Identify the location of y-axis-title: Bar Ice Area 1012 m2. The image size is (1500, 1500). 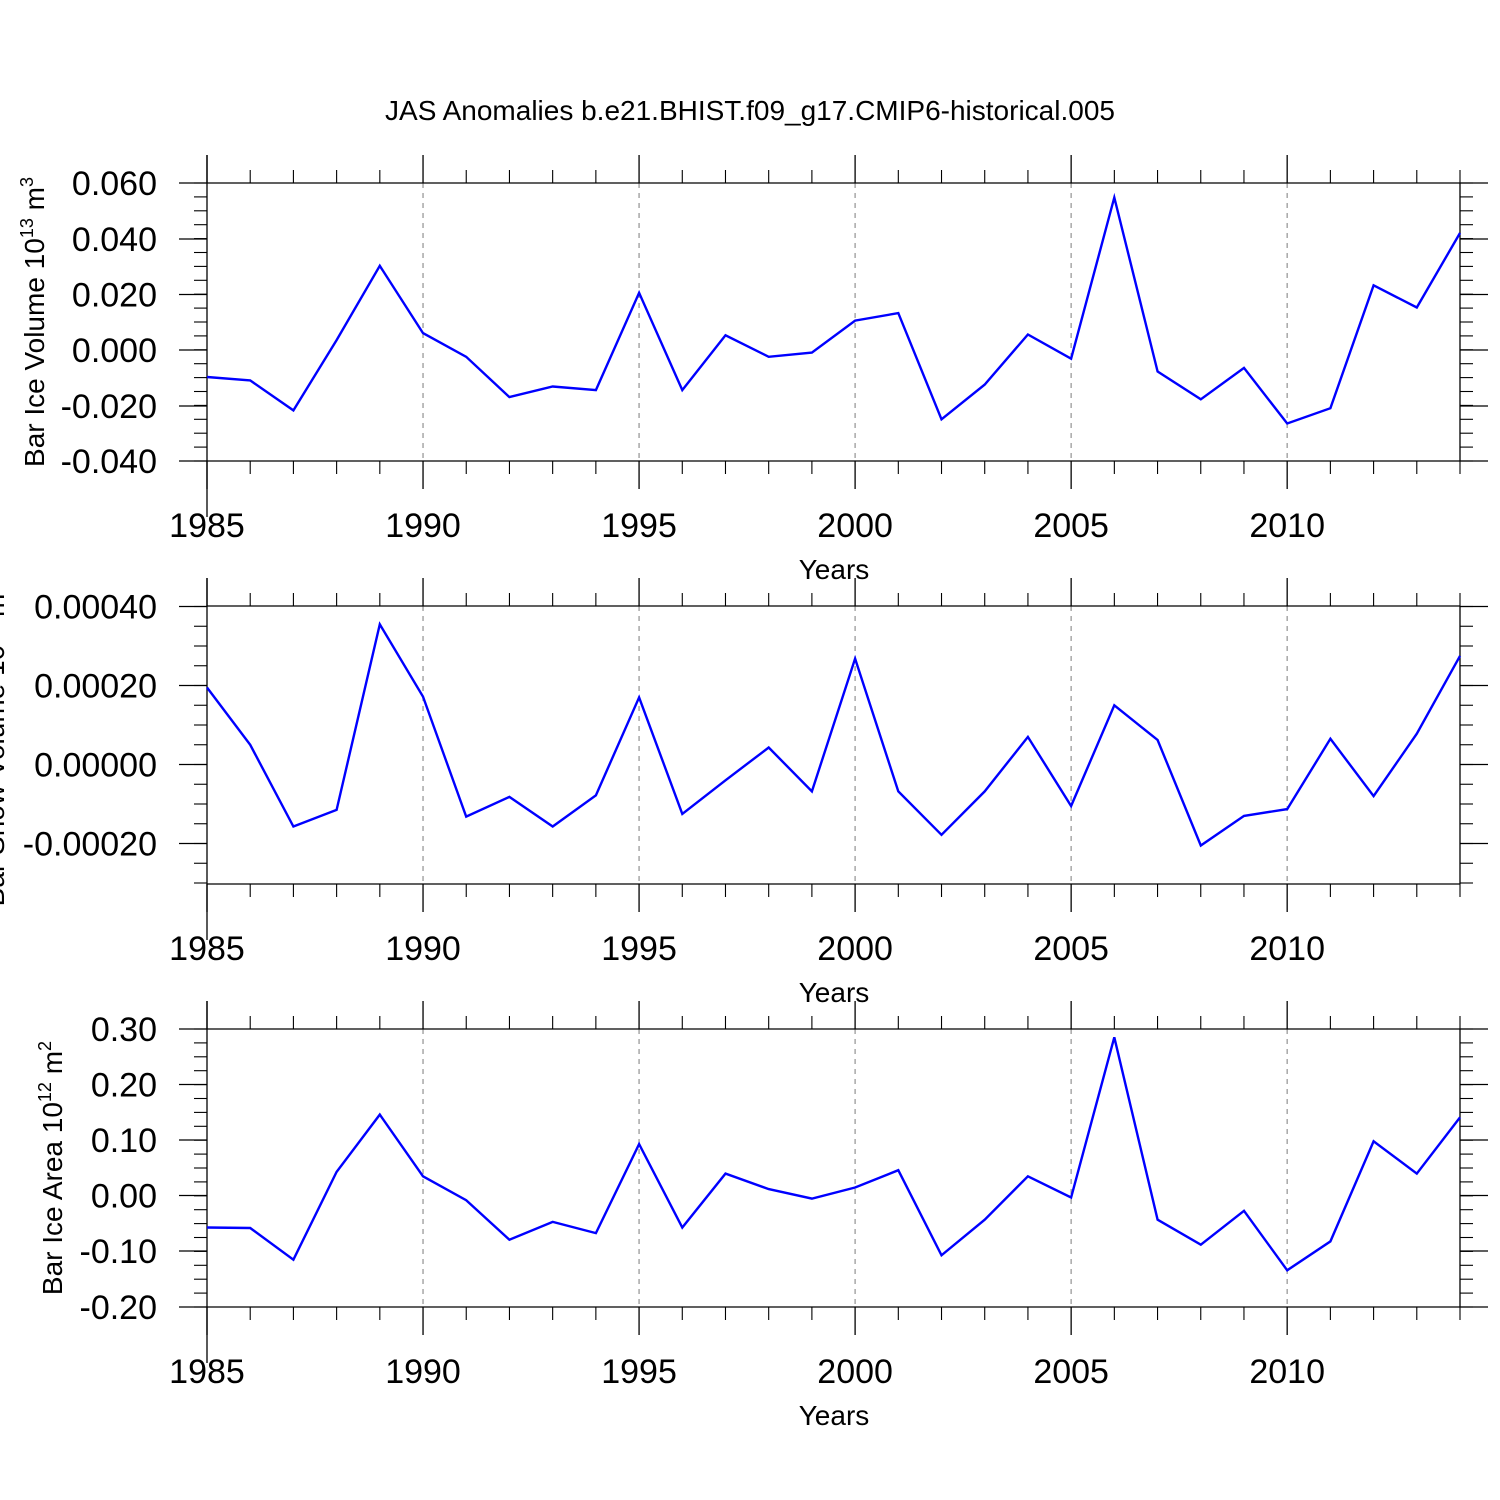
(51, 1168).